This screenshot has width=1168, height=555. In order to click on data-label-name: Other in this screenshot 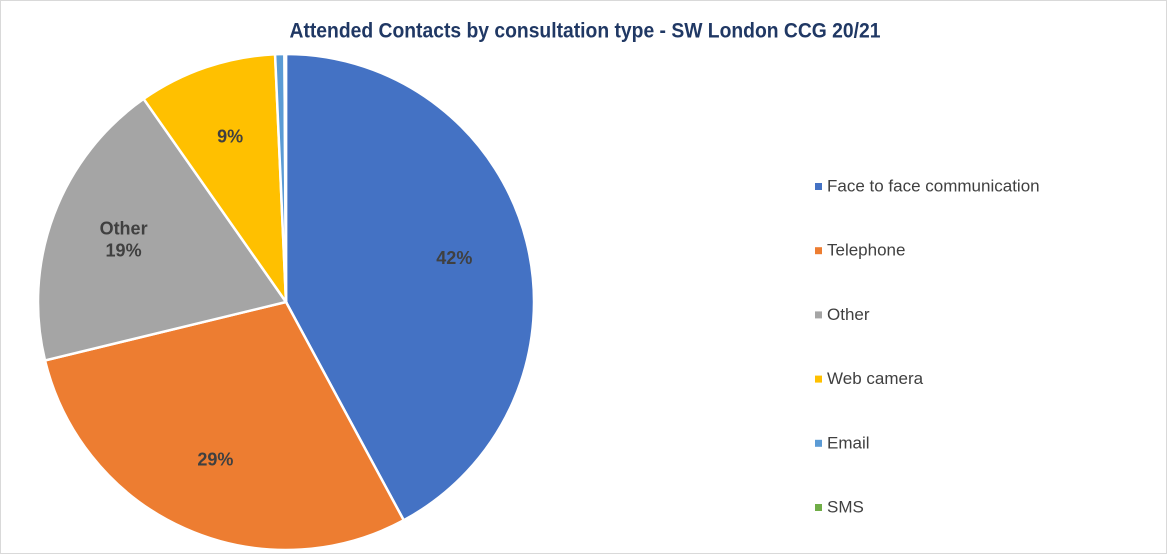, I will do `click(124, 228)`.